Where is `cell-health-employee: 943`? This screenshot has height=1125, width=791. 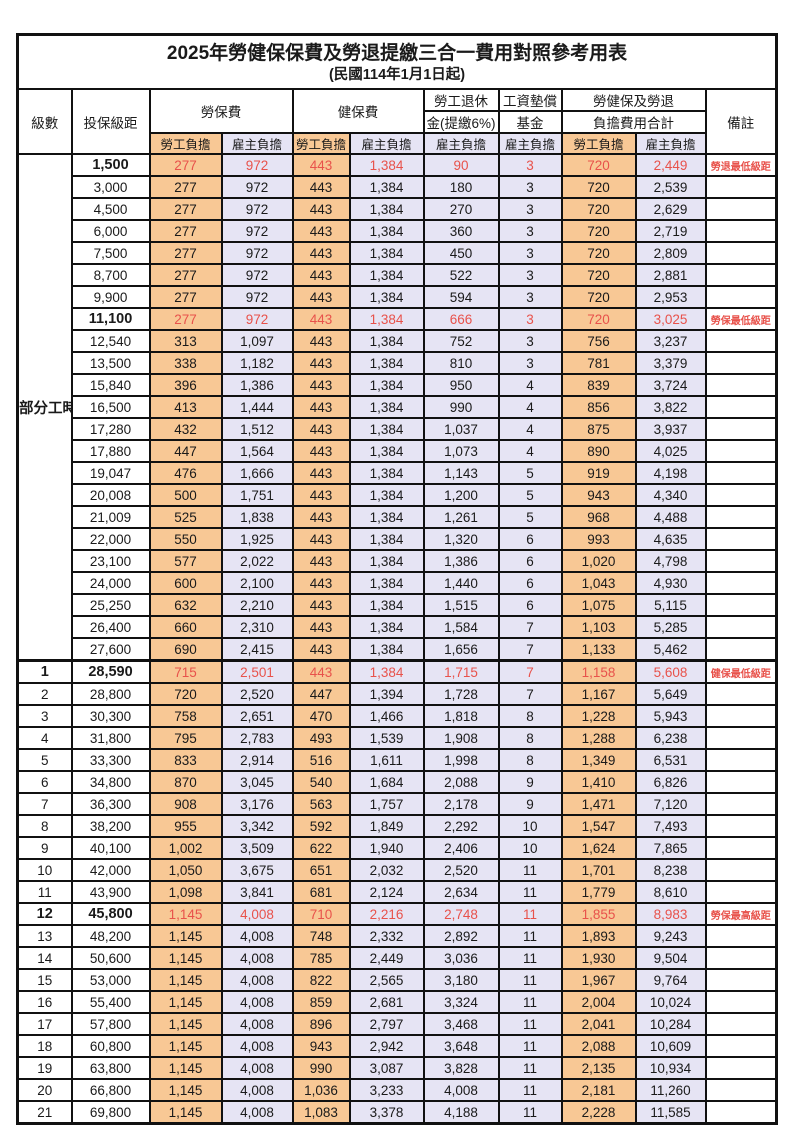 cell-health-employee: 943 is located at coordinates (321, 1046).